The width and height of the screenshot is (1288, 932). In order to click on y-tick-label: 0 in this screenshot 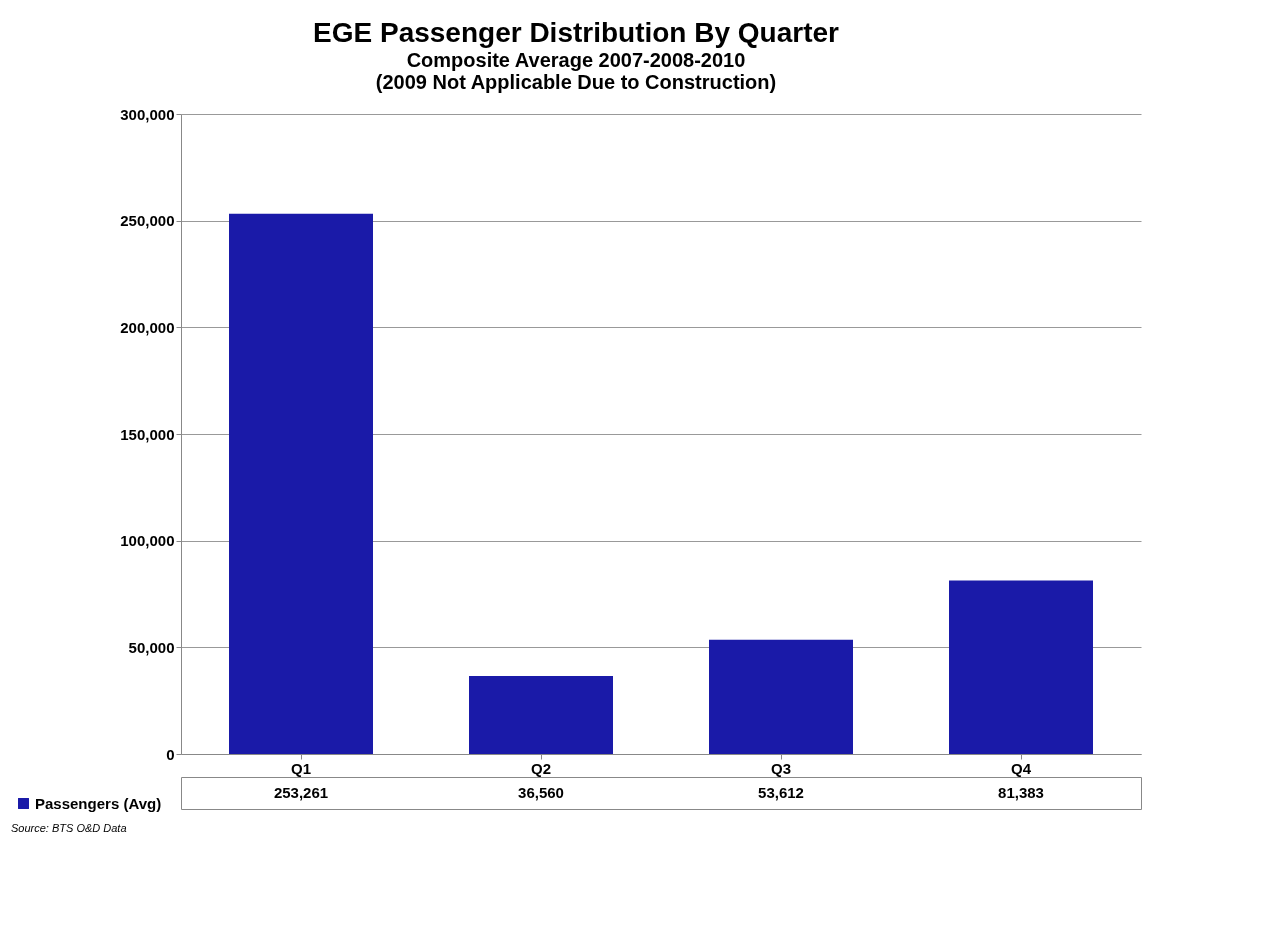, I will do `click(170, 754)`.